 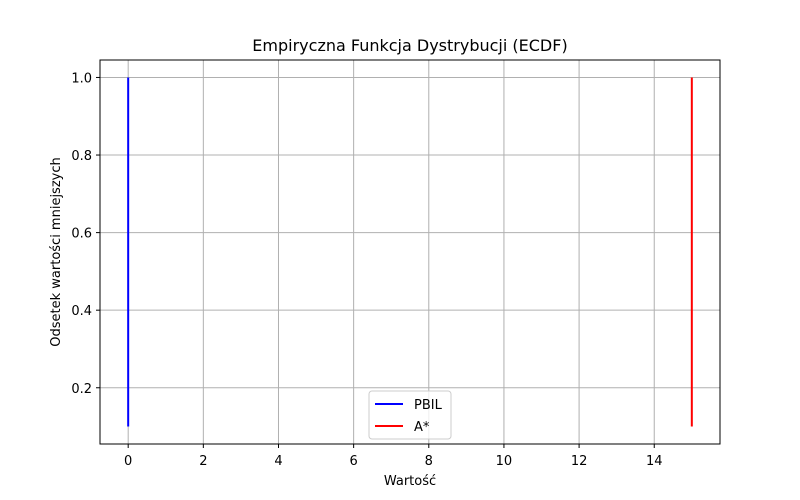 I want to click on x-tick-label: 0, so click(x=128, y=461).